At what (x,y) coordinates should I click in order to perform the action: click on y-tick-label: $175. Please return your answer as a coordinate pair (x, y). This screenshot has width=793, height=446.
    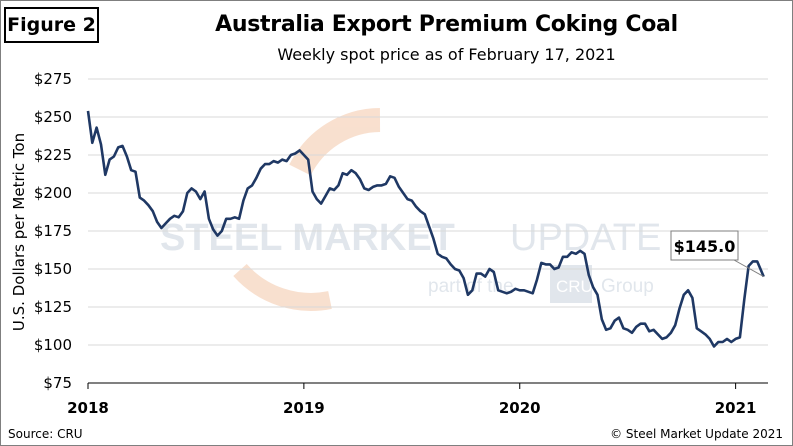
    Looking at the image, I should click on (53, 231).